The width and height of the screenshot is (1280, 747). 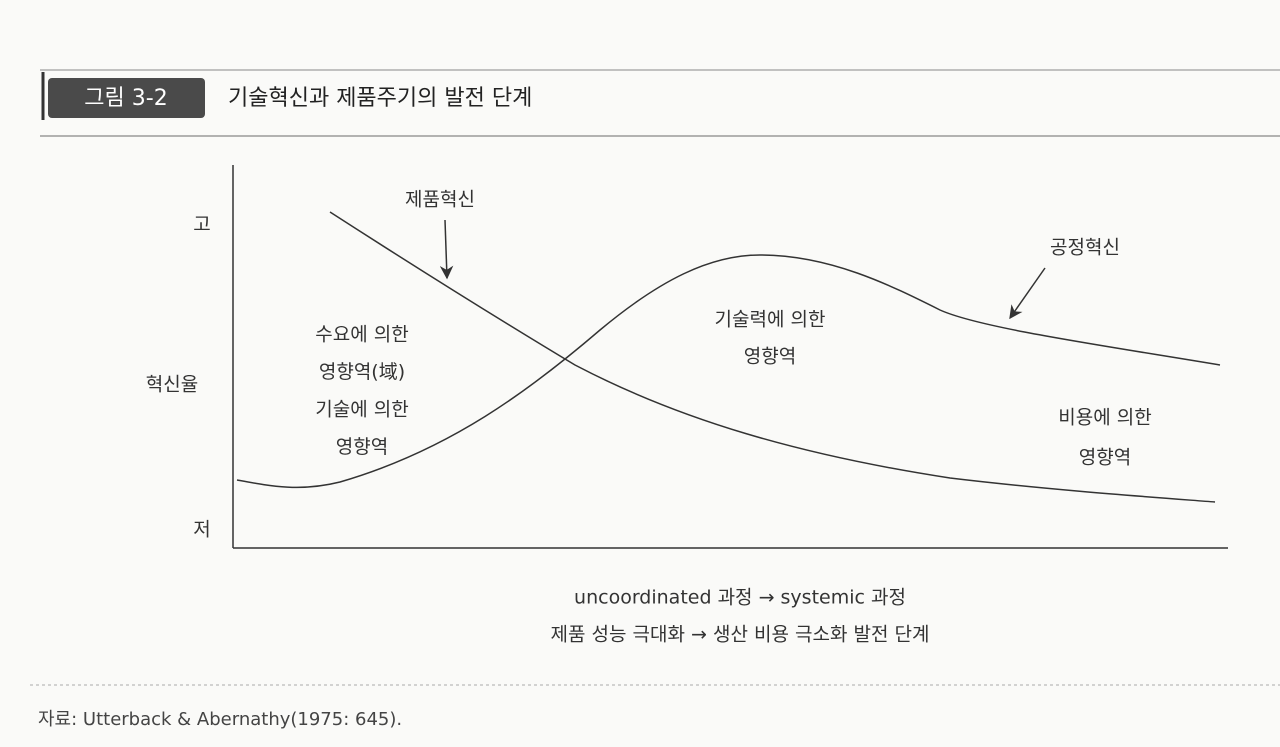 I want to click on region-label: 수요에 의한, so click(x=361, y=335).